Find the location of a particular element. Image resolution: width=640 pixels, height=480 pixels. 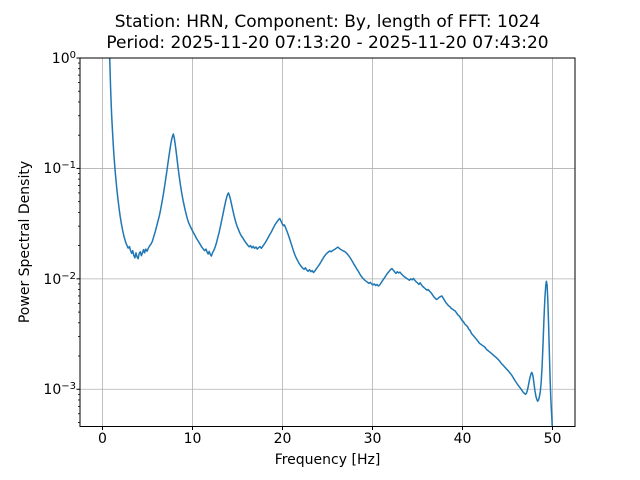

x-tick-label: 0 is located at coordinates (102, 439).